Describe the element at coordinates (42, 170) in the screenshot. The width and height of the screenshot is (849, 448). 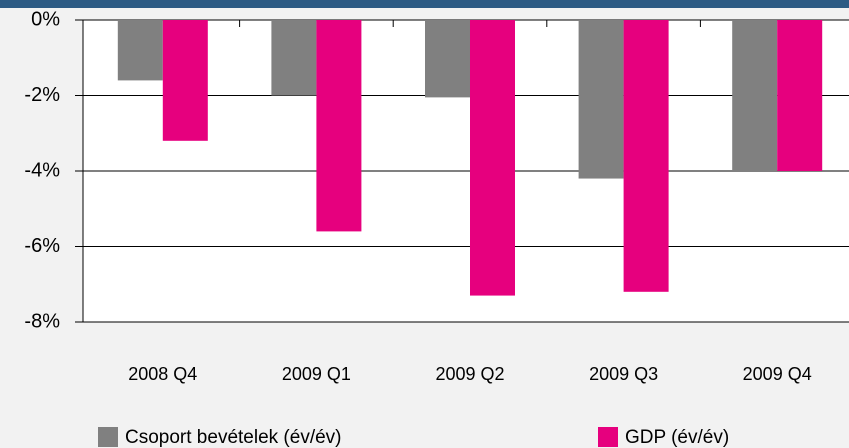
I see `y-tick-label: -4%` at that location.